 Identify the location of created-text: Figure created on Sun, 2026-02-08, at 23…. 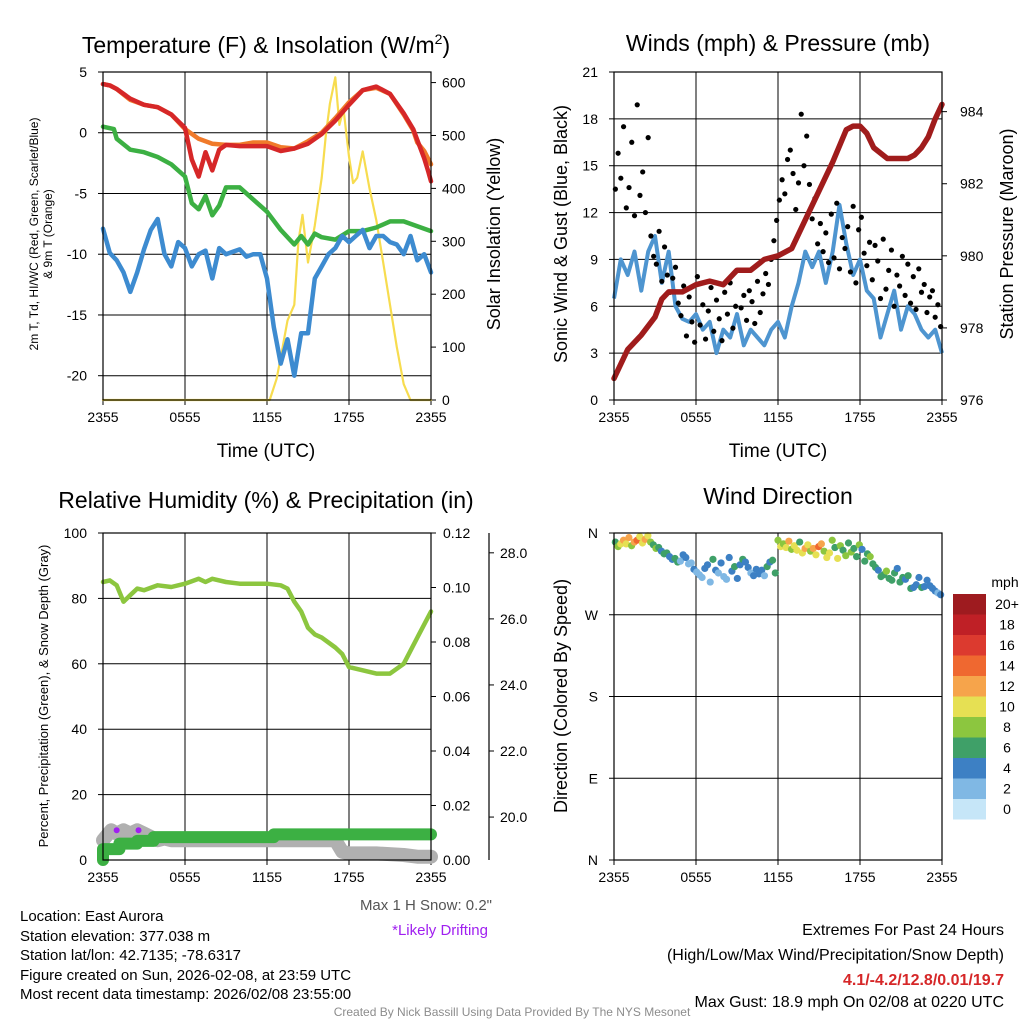
(186, 975).